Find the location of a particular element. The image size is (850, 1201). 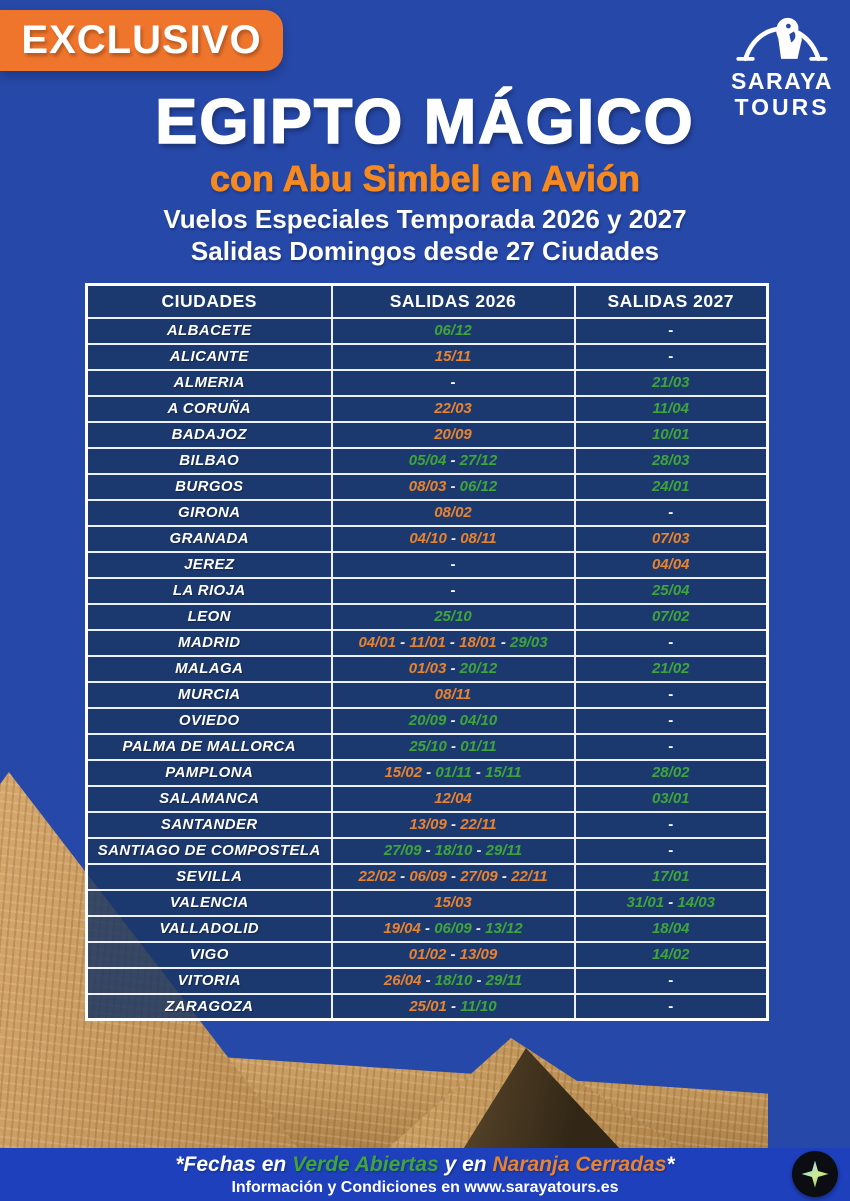

table-row: JEREZ - 04/04 is located at coordinates (427, 564).